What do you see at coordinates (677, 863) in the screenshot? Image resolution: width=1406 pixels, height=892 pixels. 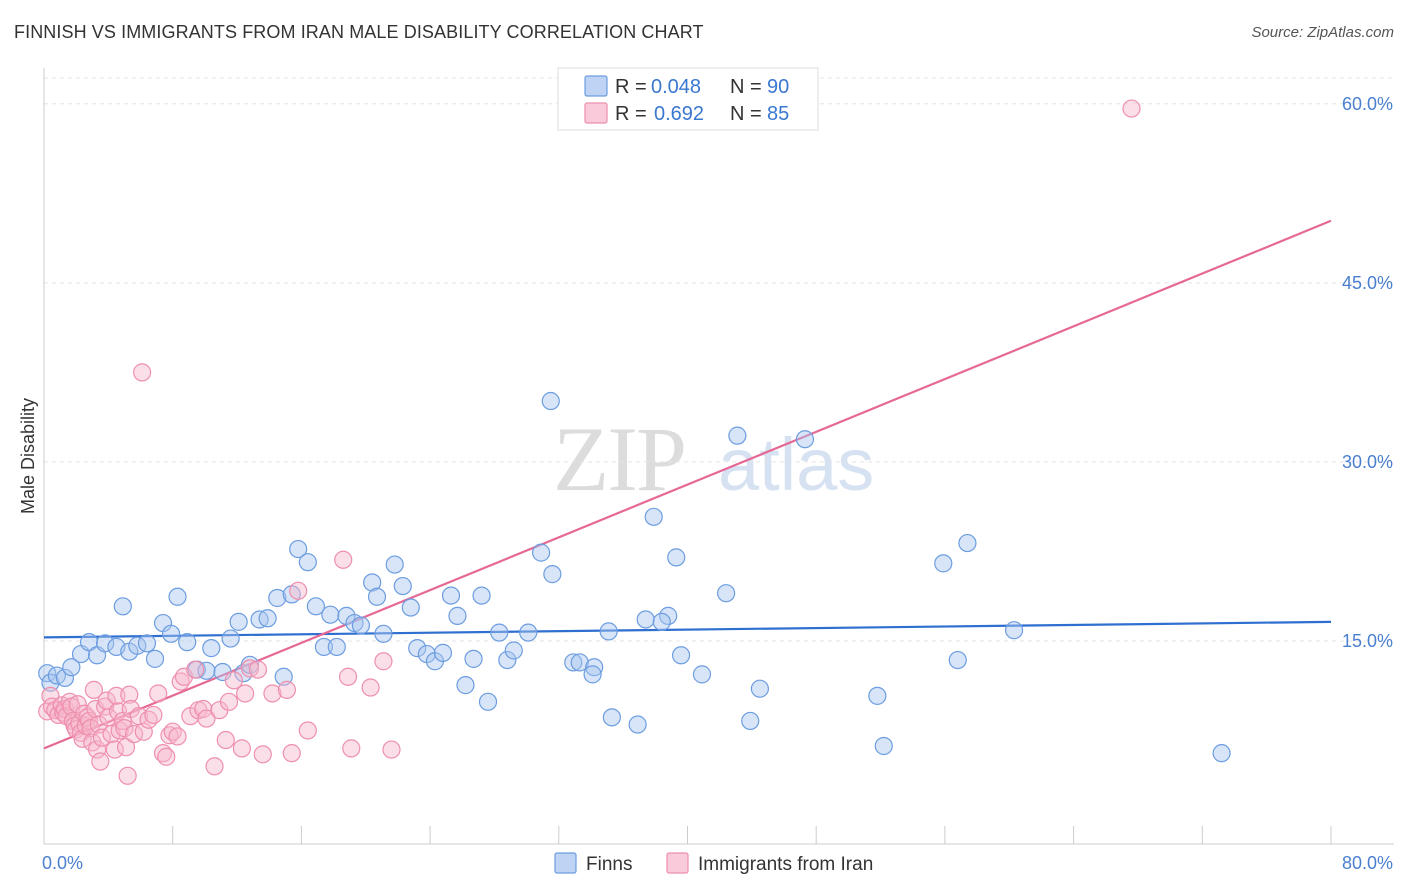 I see `series-legend-iran-swatch` at bounding box center [677, 863].